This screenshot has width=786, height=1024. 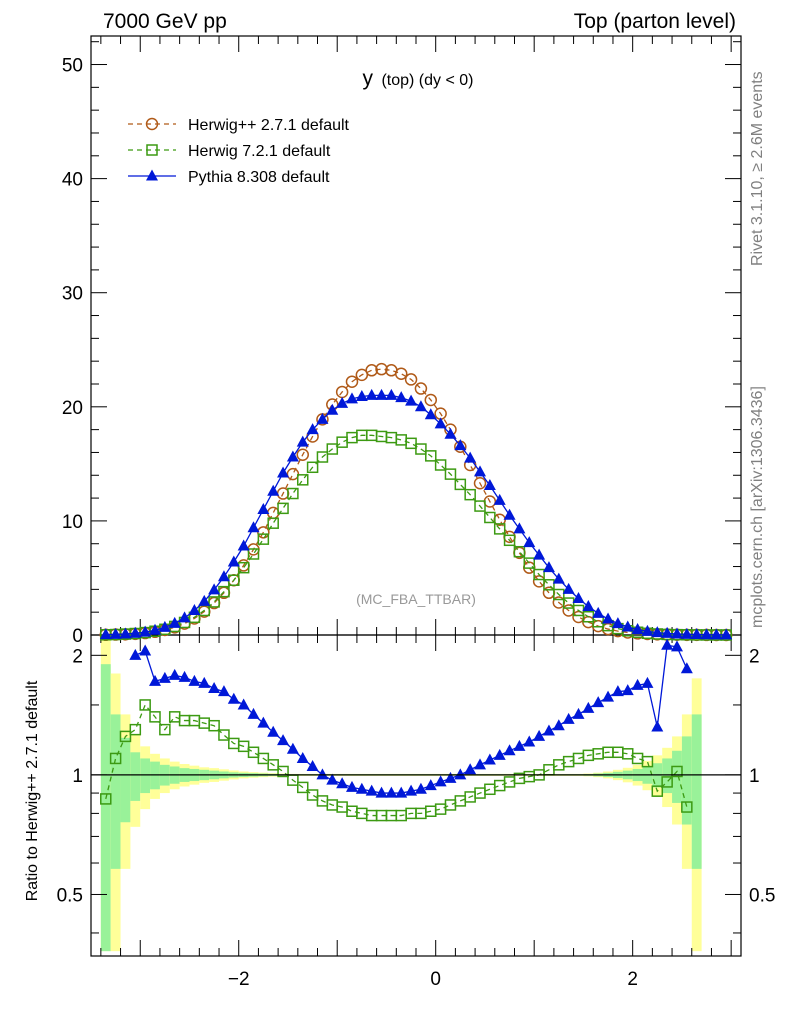 I want to click on ratio-y-tick-label-right: 1, so click(x=754, y=776).